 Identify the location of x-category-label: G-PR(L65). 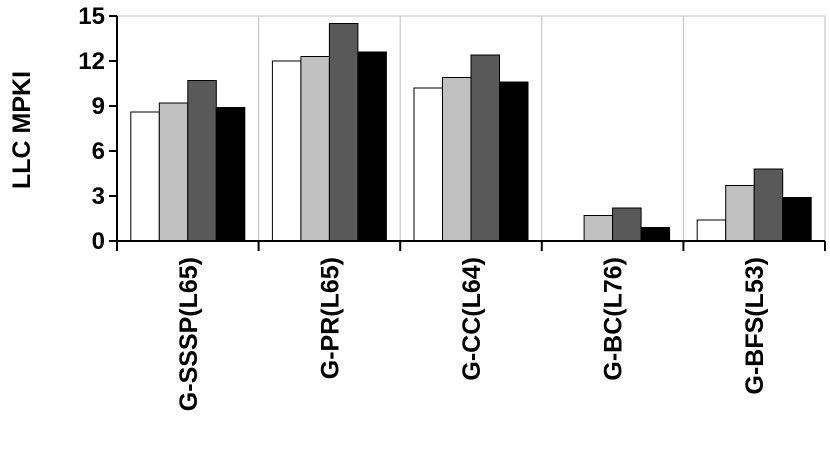
(330, 318).